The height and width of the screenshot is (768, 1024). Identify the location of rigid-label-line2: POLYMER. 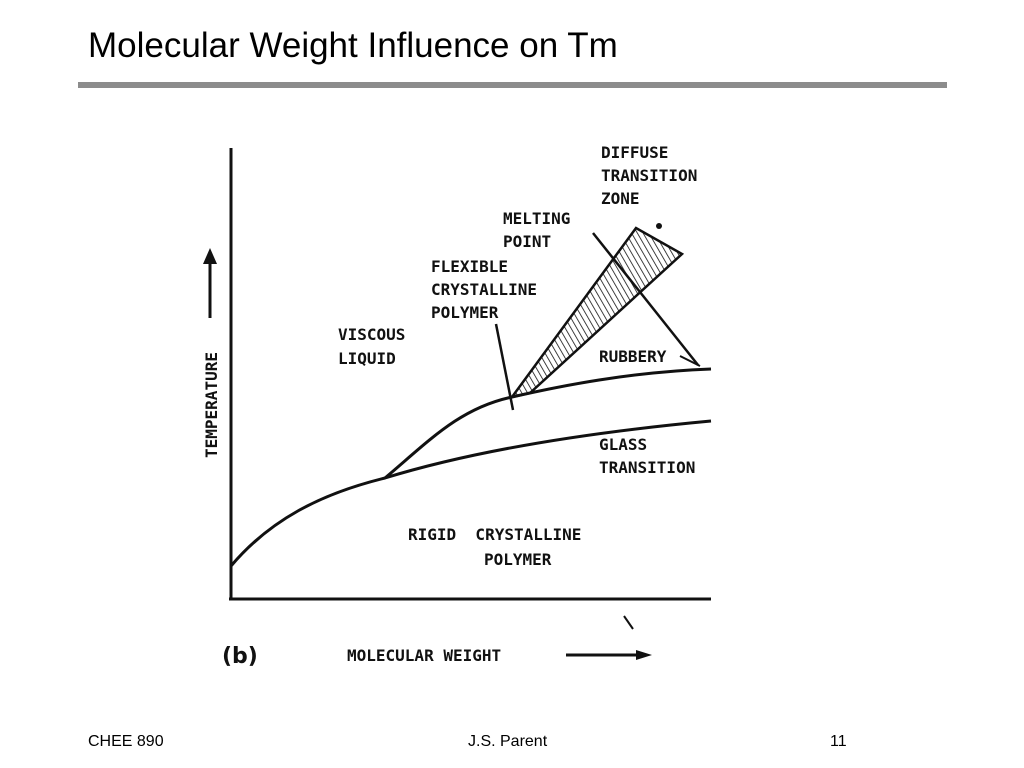
(518, 559).